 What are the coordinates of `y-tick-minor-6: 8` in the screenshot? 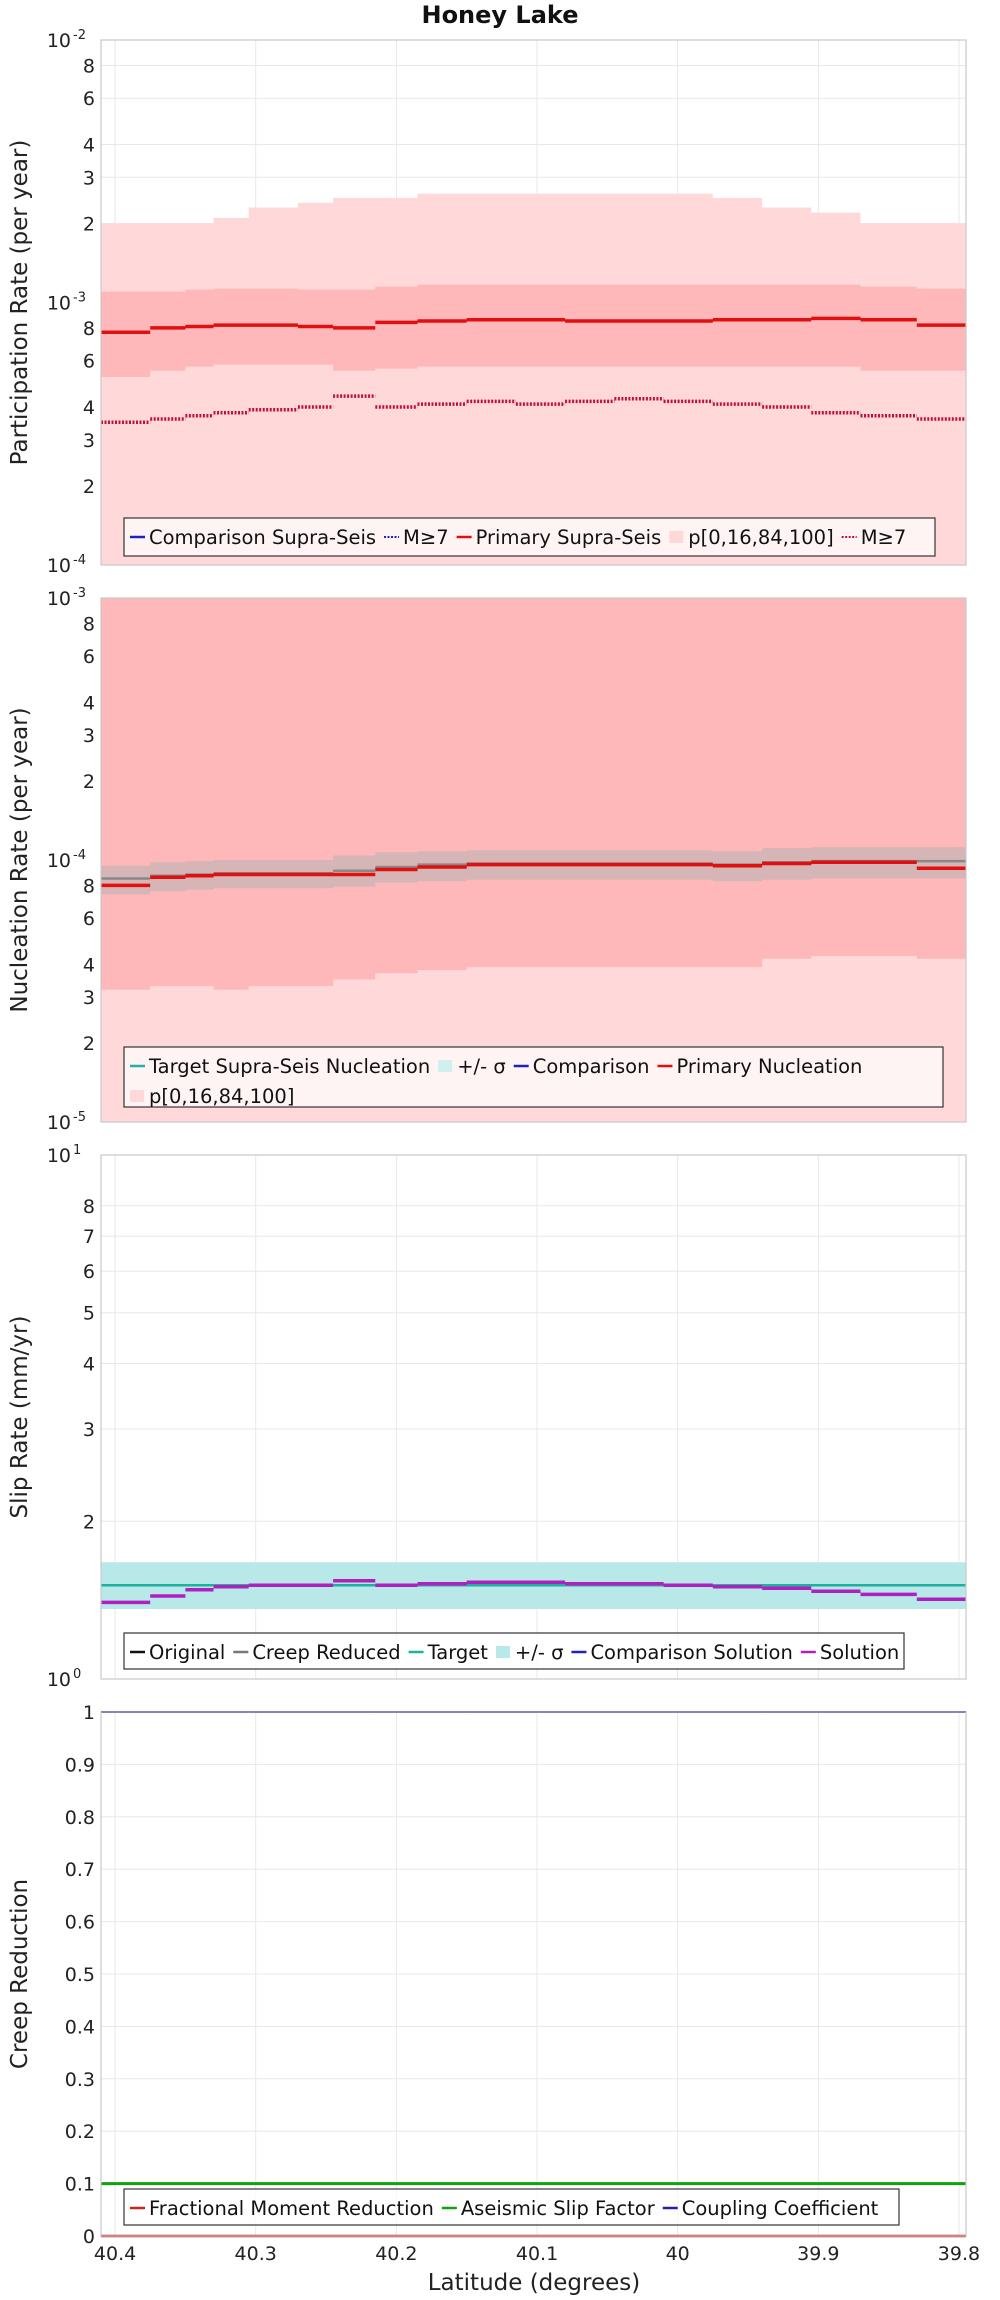 It's located at (89, 1207).